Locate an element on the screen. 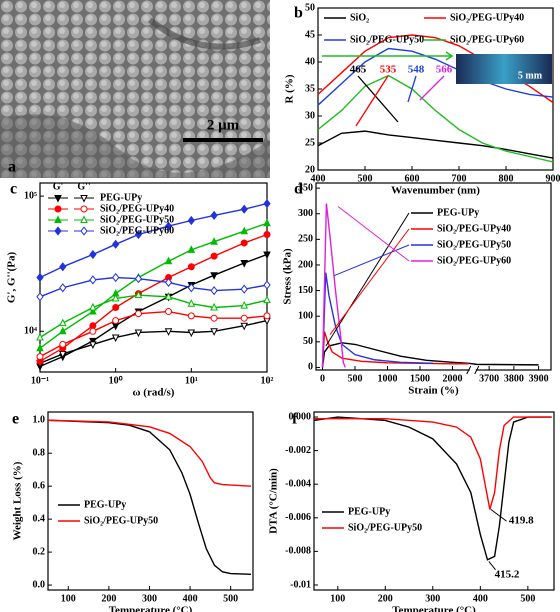  panel-label: f is located at coordinates (295, 419).